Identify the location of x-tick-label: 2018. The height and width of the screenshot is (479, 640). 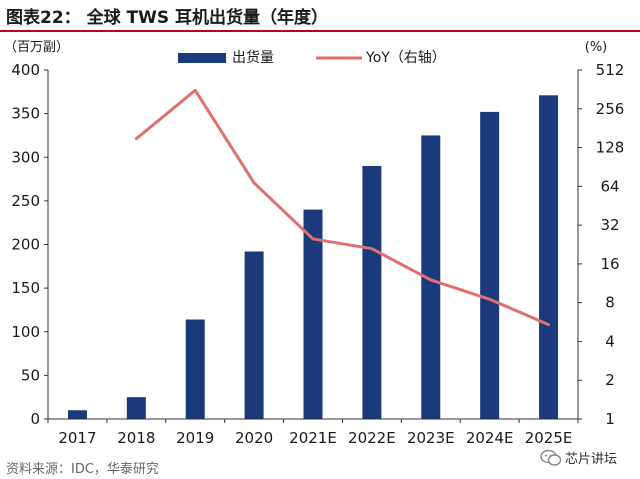
(136, 438).